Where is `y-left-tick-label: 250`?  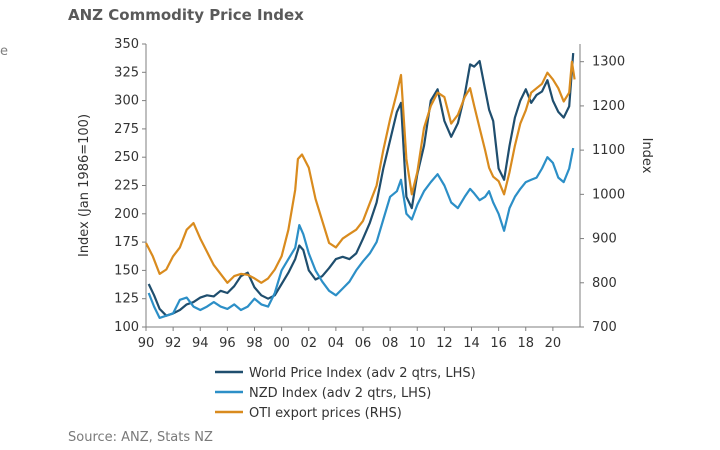 y-left-tick-label: 250 is located at coordinates (126, 157).